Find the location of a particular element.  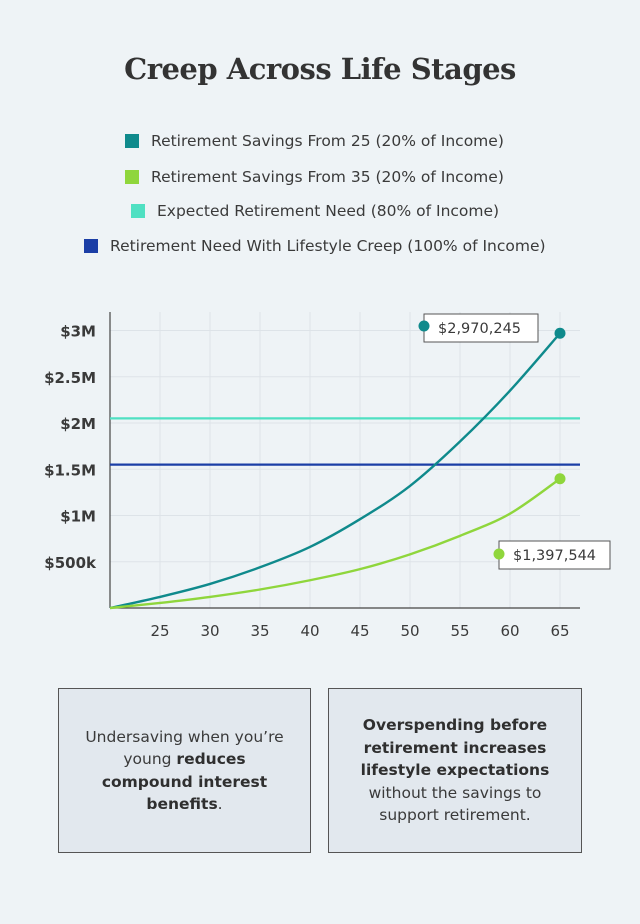

x-tick-label: 25 is located at coordinates (159, 631).